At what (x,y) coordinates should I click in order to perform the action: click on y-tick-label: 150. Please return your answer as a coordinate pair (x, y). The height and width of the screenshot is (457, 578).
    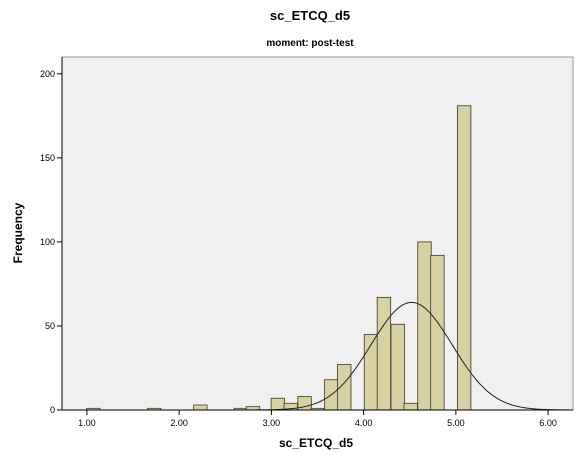
    Looking at the image, I should click on (47, 158).